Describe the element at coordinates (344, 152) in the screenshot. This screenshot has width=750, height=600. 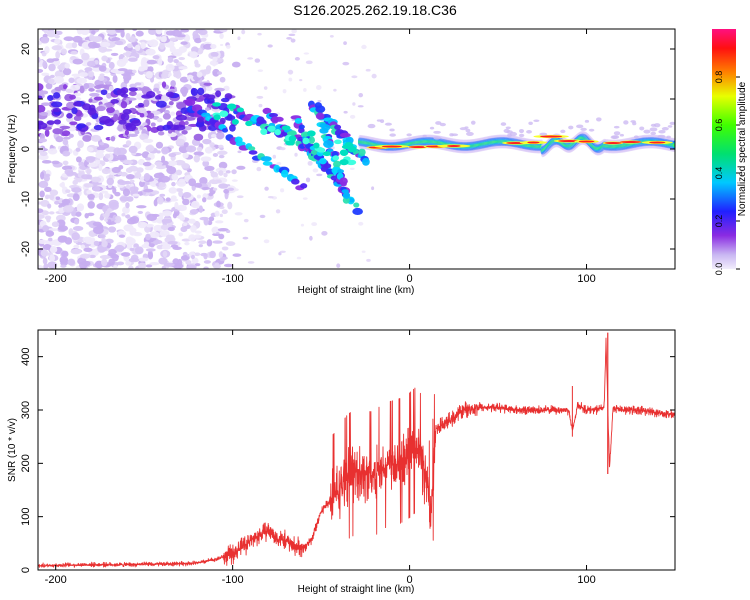
I see `streak-core` at that location.